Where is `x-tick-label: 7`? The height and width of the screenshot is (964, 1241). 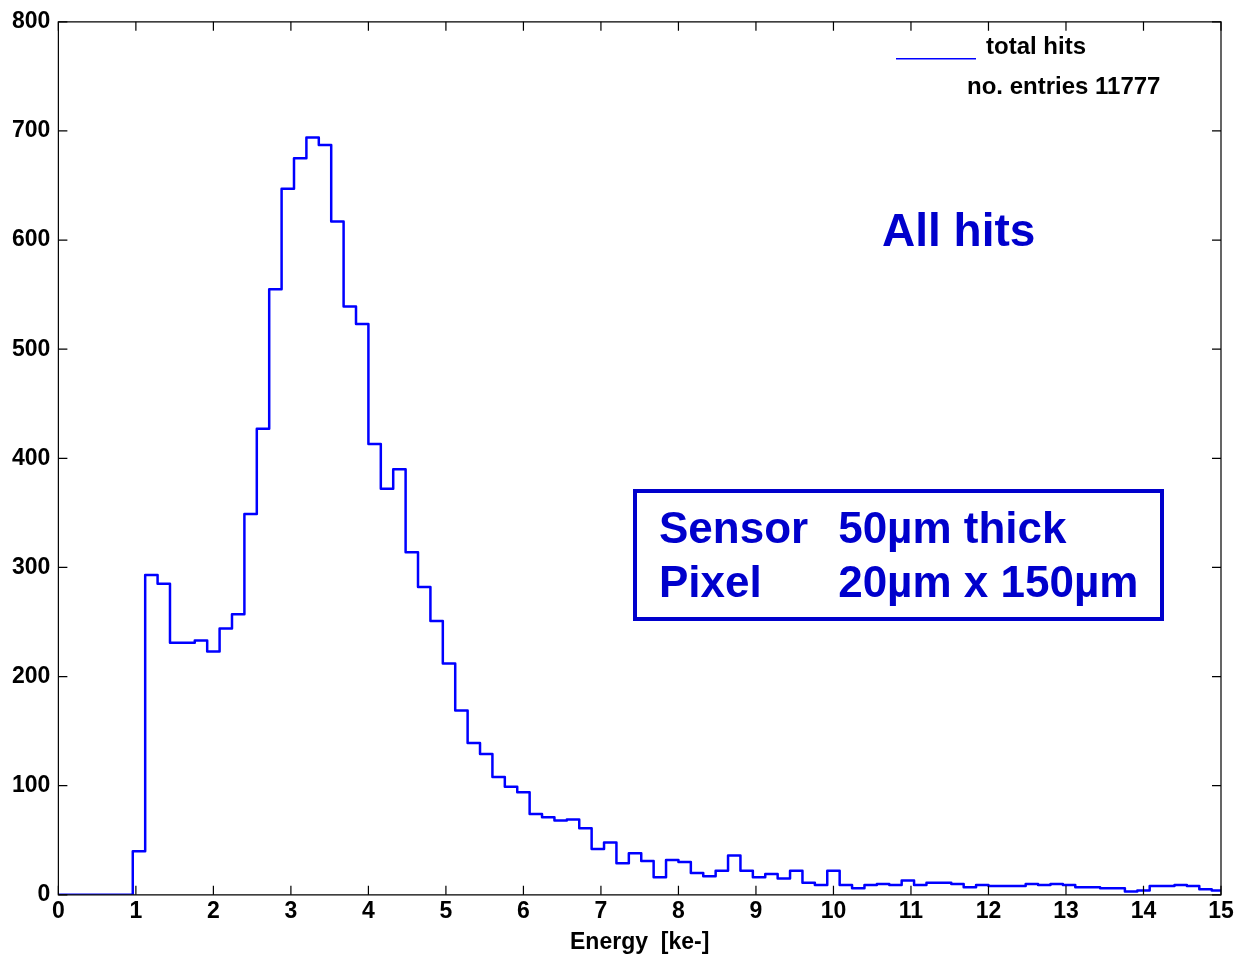
x-tick-label: 7 is located at coordinates (601, 909).